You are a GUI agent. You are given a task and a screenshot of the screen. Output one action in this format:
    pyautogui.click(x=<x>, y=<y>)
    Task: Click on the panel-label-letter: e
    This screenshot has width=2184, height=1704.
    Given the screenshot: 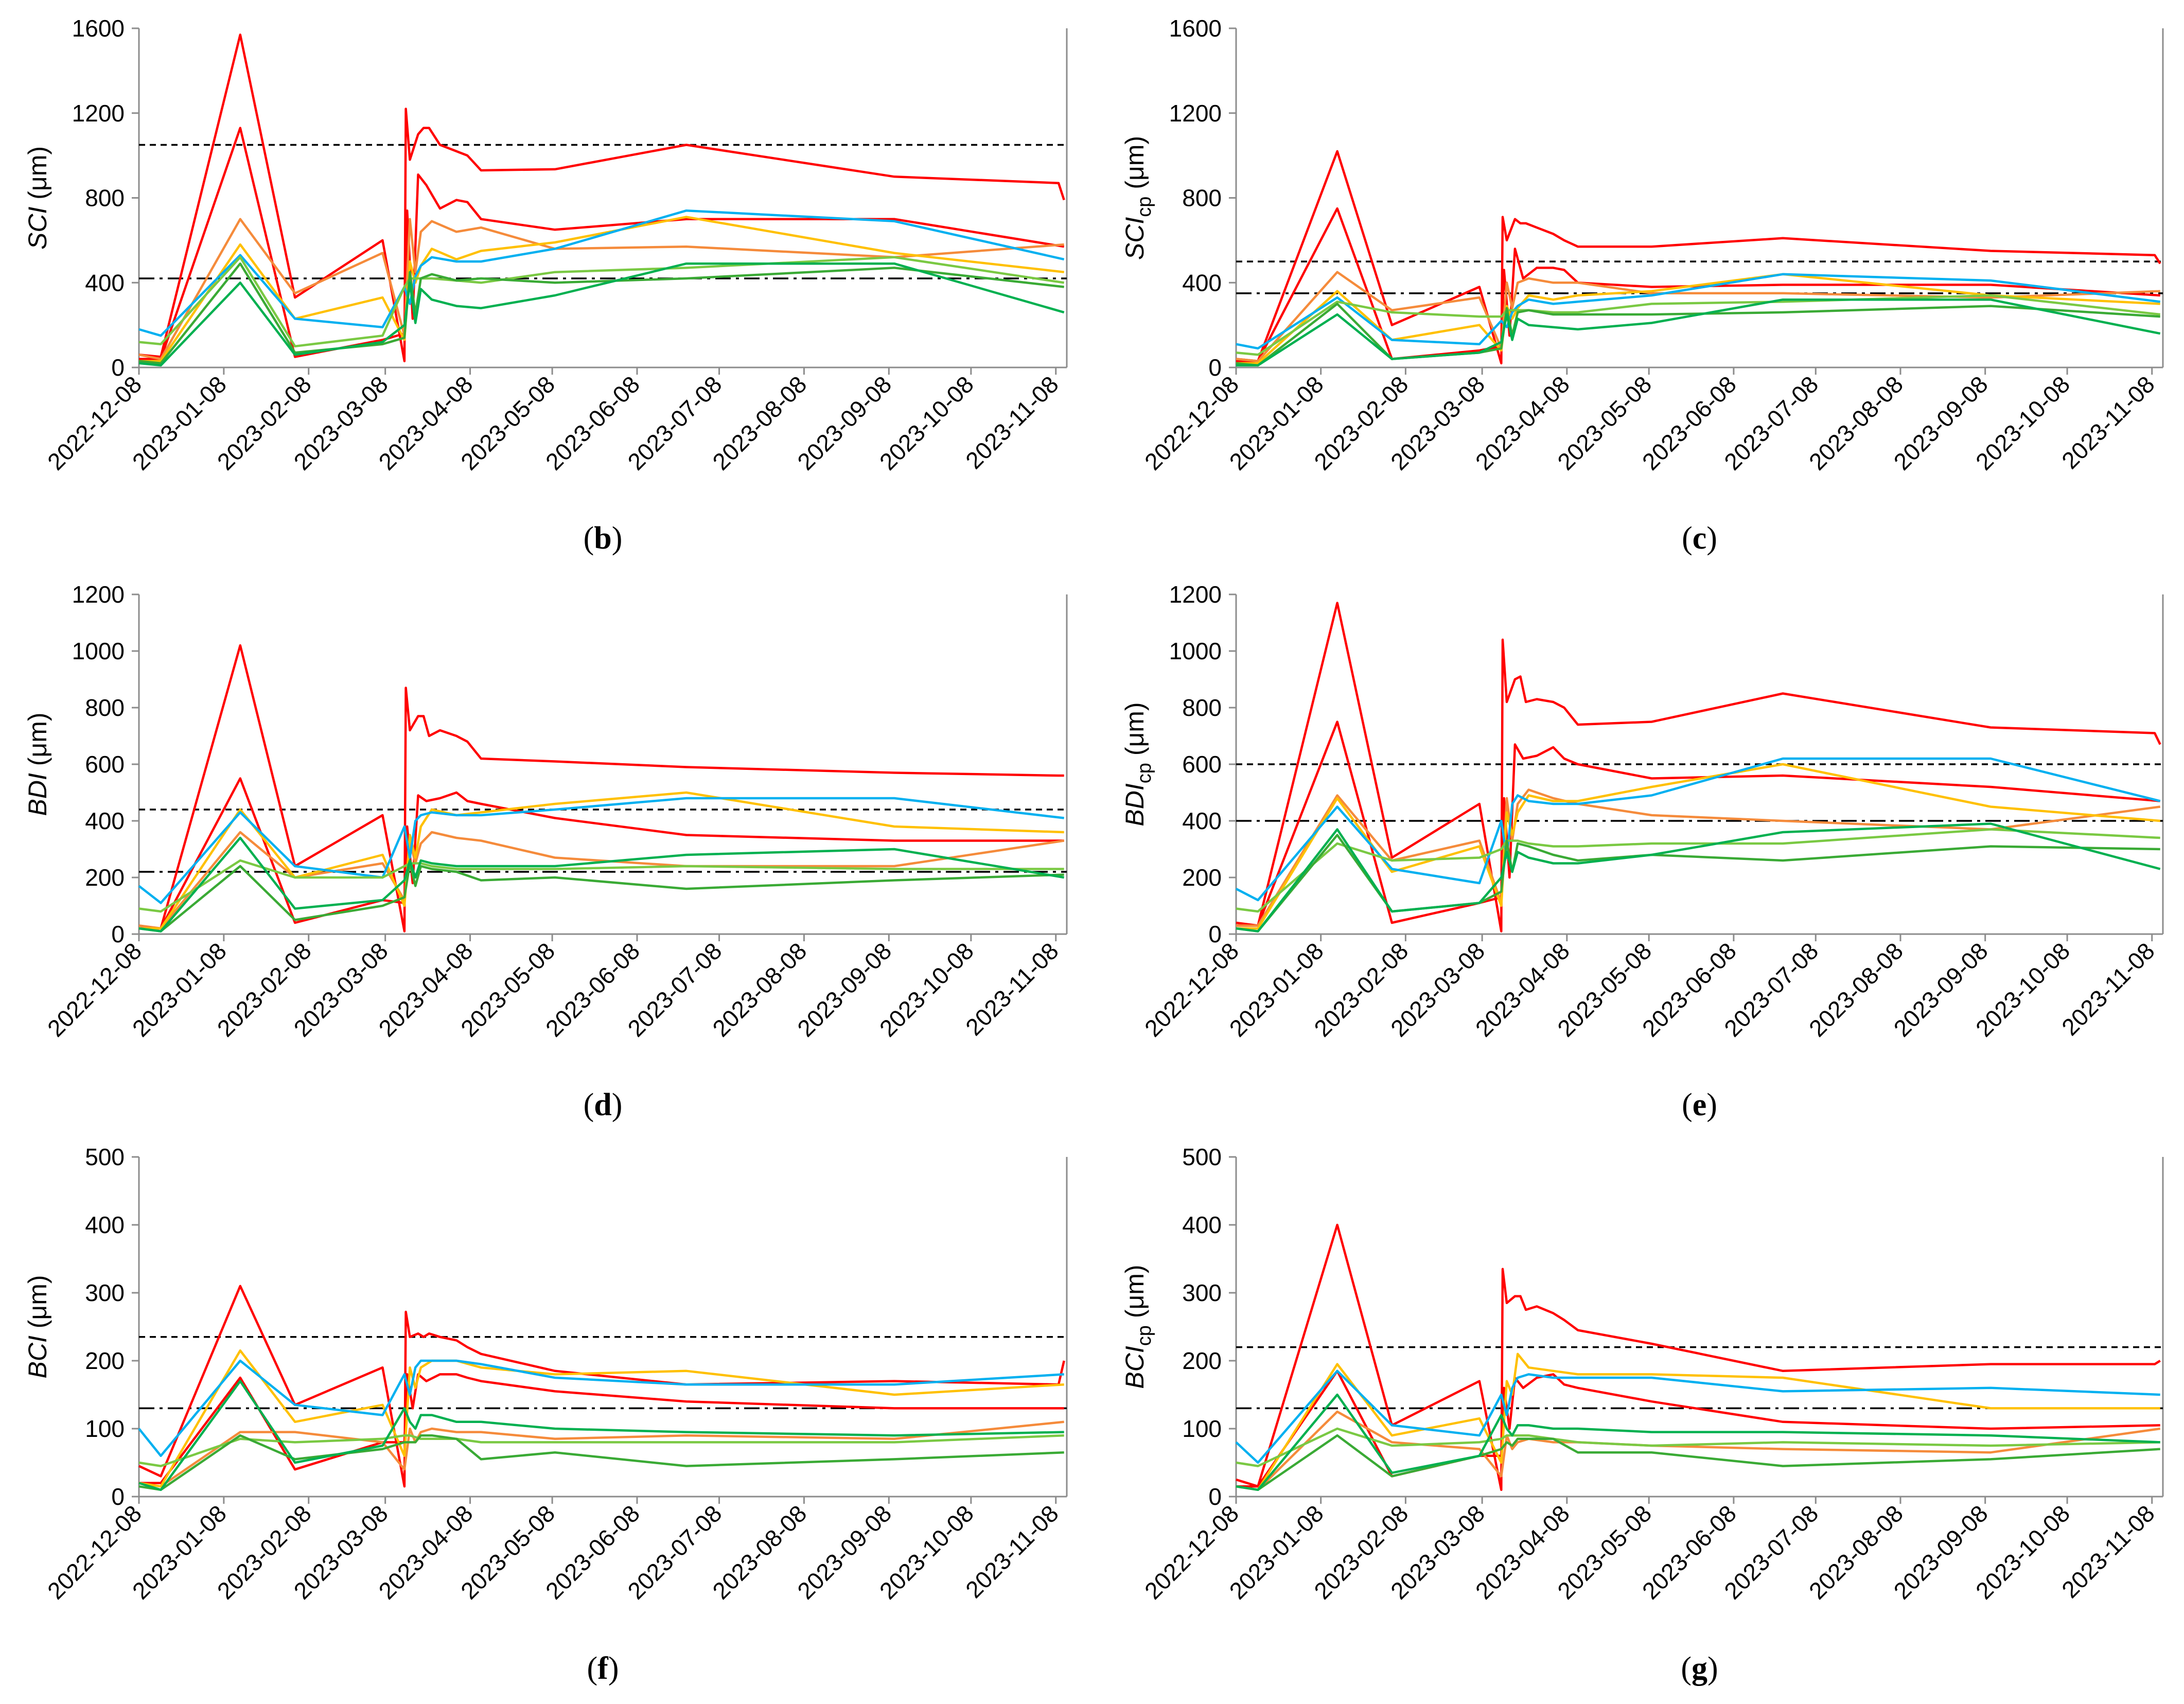 What is the action you would take?
    pyautogui.click(x=1700, y=1104)
    